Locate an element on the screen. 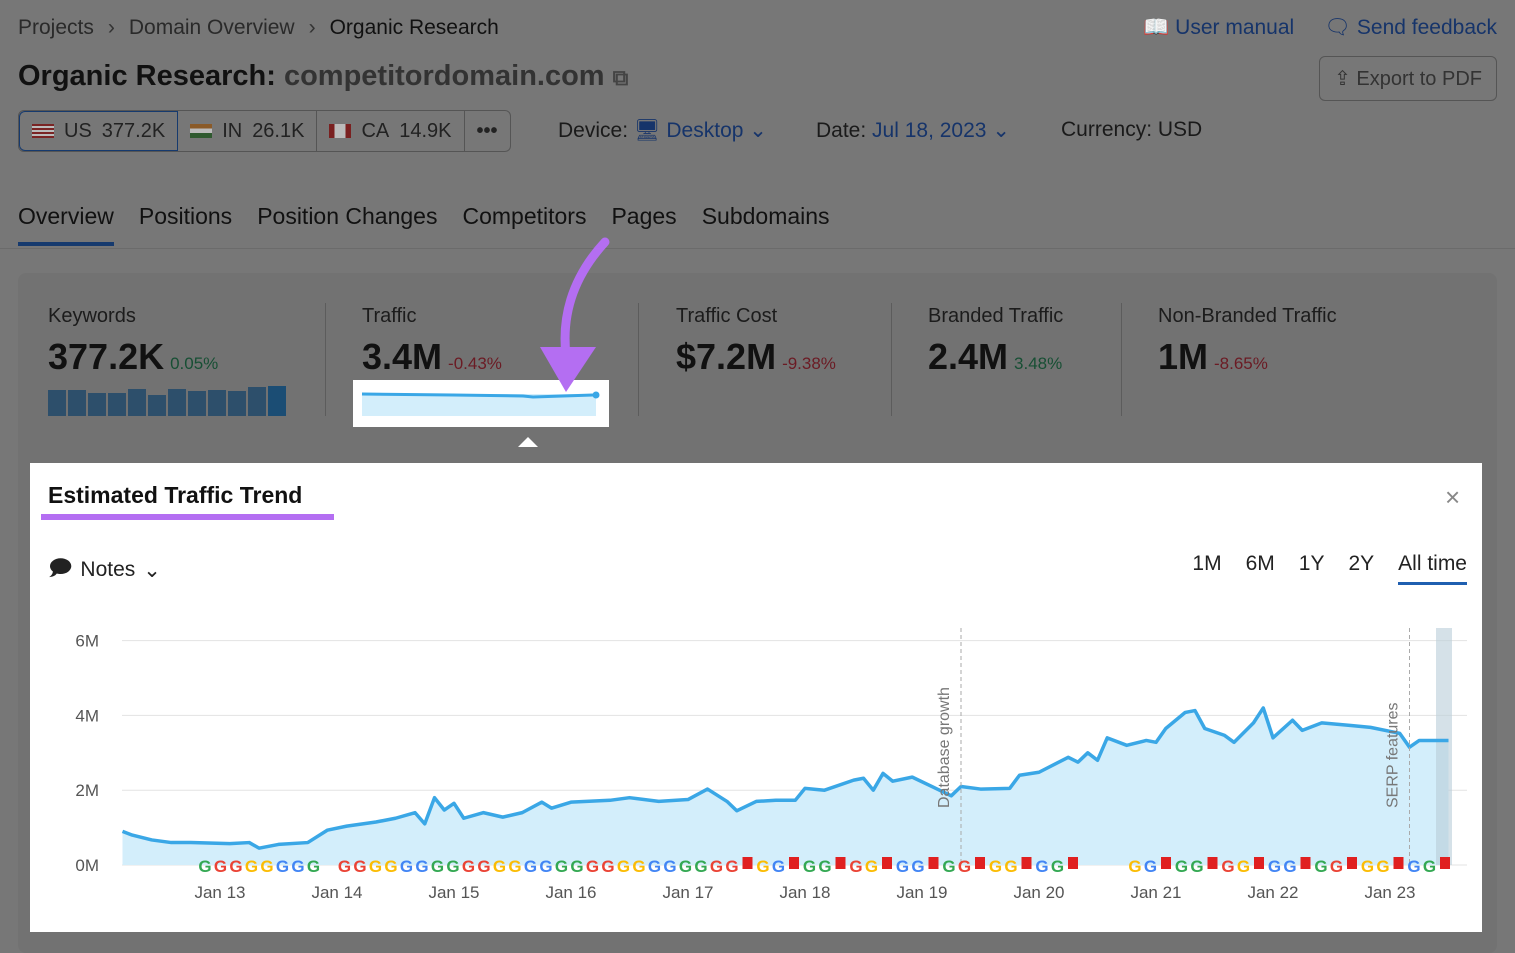  x-tick-label: Jan 17 is located at coordinates (687, 892).